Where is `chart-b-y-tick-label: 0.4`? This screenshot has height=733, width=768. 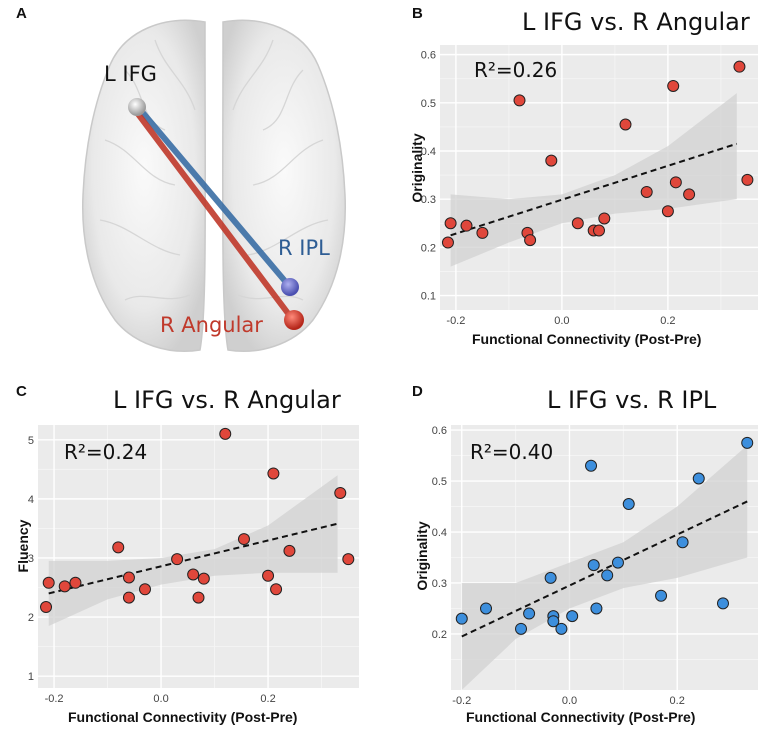
chart-b-y-tick-label: 0.4 is located at coordinates (428, 152).